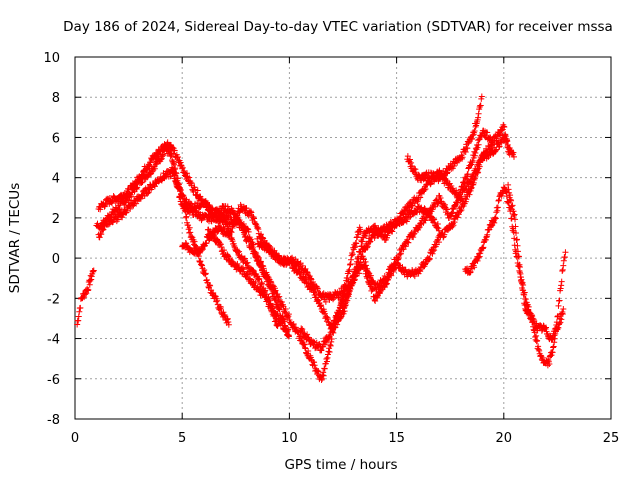 Image resolution: width=640 pixels, height=480 pixels. What do you see at coordinates (230, 252) in the screenshot?
I see `series-sat-e` at bounding box center [230, 252].